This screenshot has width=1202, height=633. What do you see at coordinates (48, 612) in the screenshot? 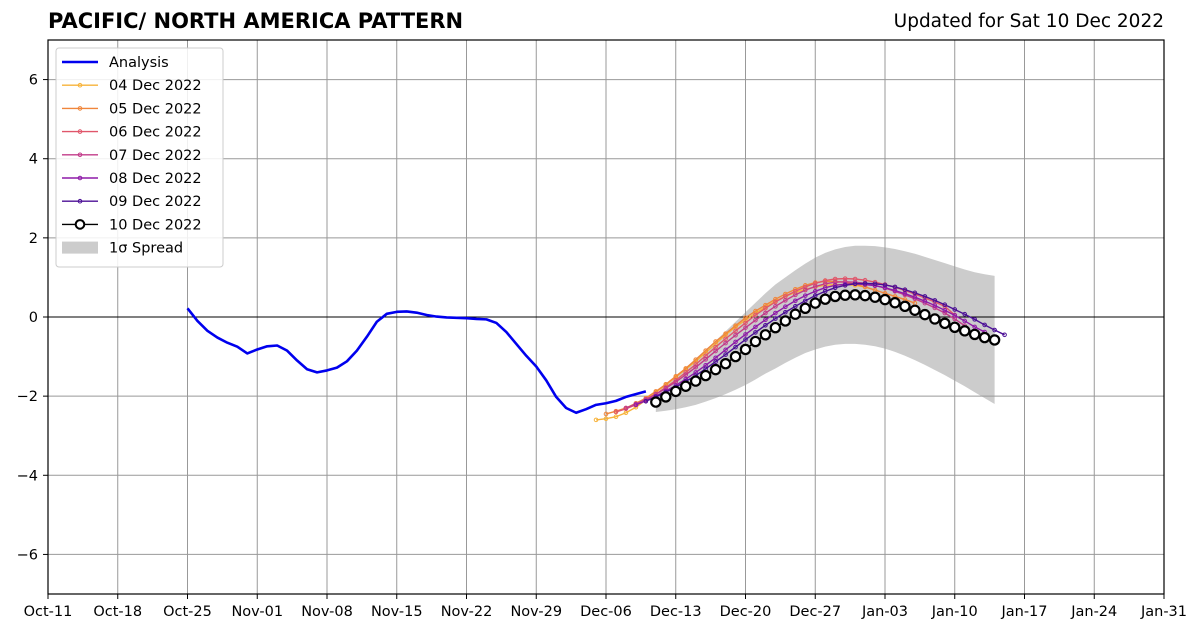
I see `x-tick-label: Oct-11` at bounding box center [48, 612].